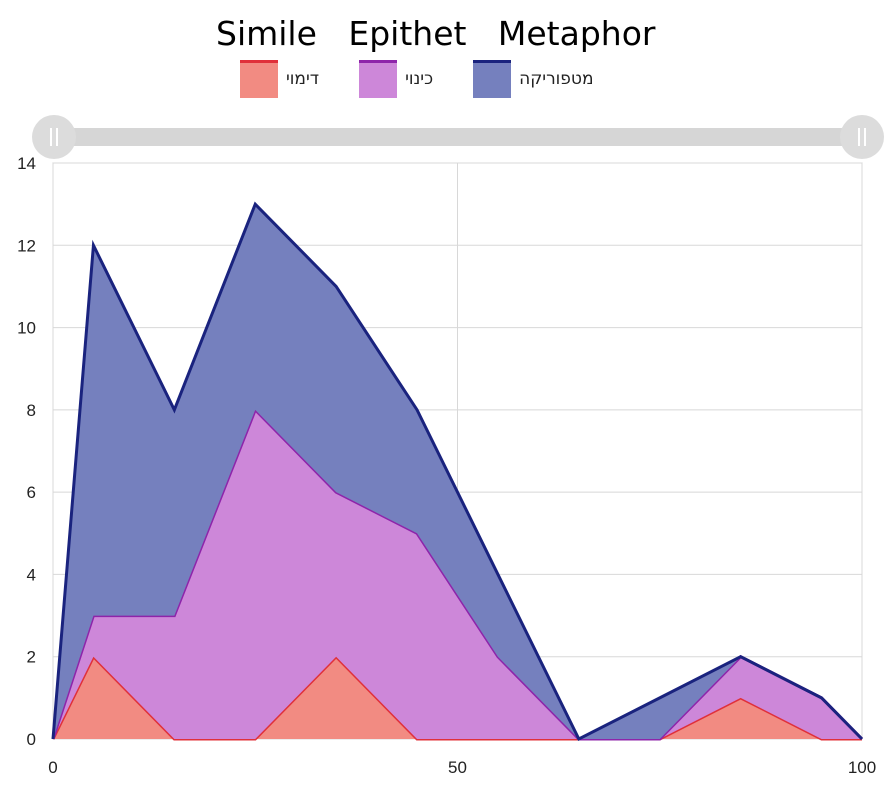 The width and height of the screenshot is (891, 785). I want to click on area-simile, so click(457, 697).